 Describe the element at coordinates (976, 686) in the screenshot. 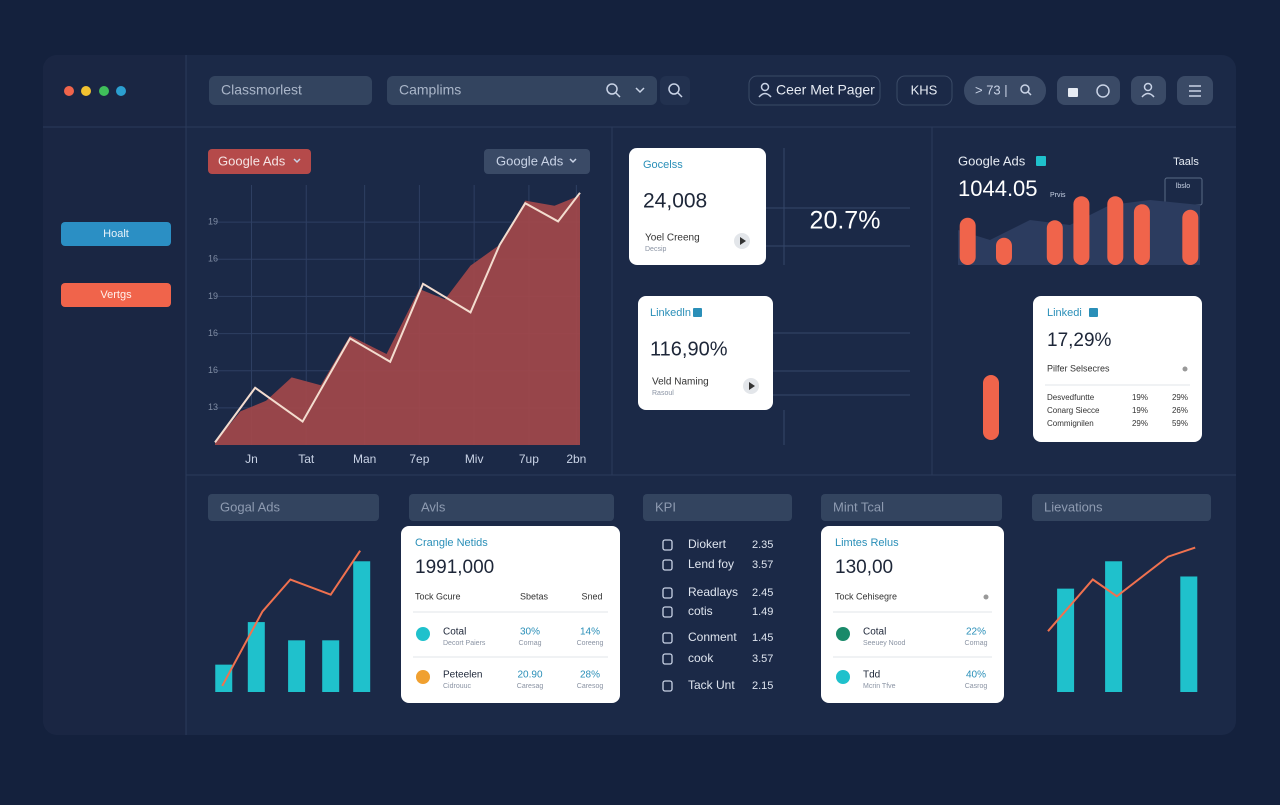

I see `row-sub: Casrog` at that location.